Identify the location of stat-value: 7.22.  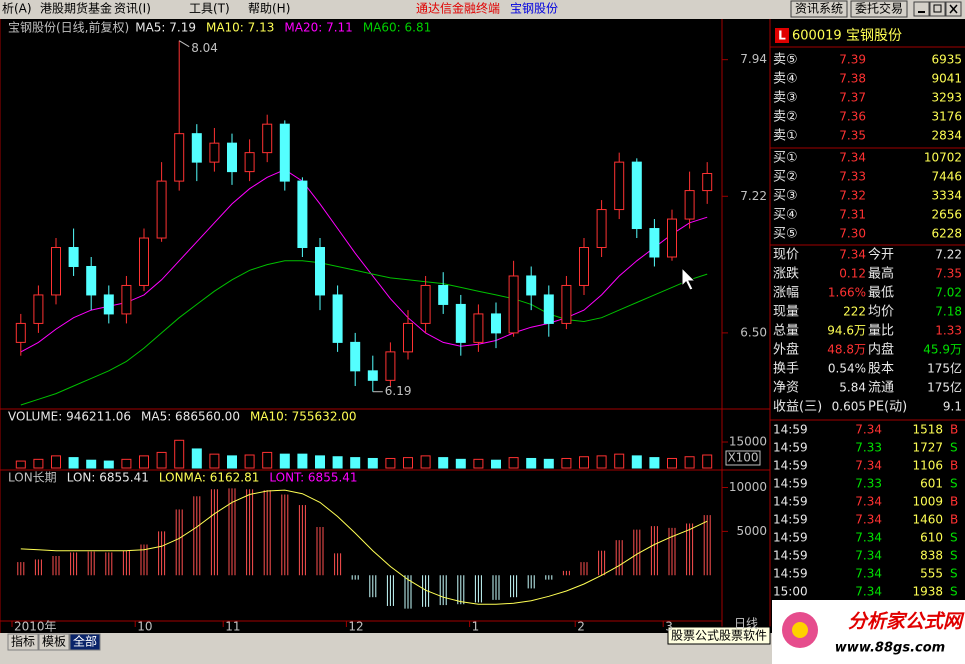
(948, 255).